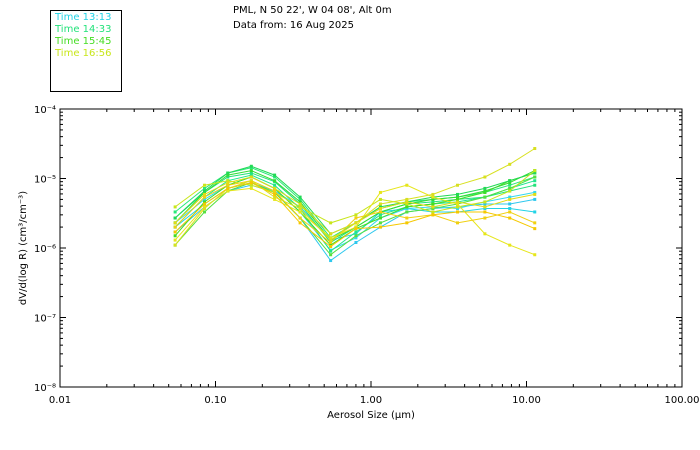 The image size is (700, 450). What do you see at coordinates (83, 41) in the screenshot?
I see `legend-entry-3: Time 15:45` at bounding box center [83, 41].